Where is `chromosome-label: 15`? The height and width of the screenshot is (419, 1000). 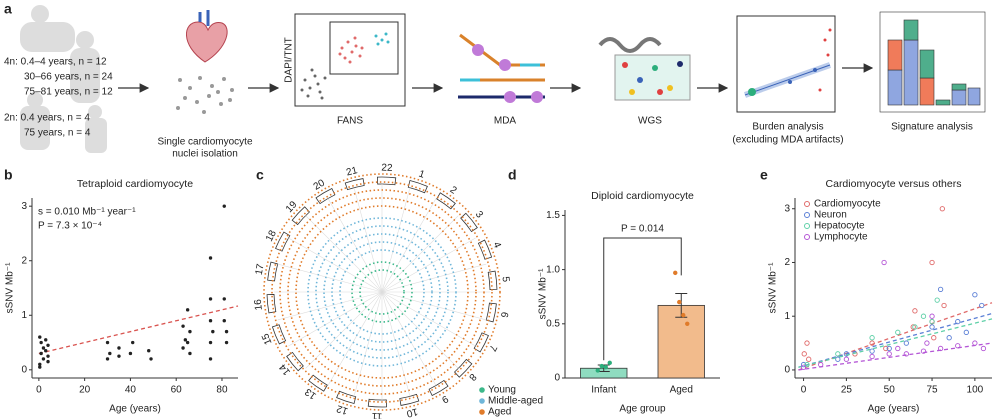 chromosome-label: 15 is located at coordinates (267, 338).